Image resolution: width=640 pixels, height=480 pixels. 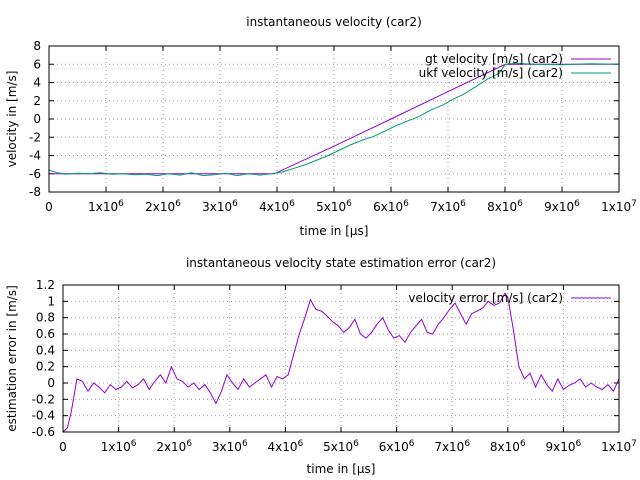 I want to click on y-tick-label: -6, so click(x=35, y=174).